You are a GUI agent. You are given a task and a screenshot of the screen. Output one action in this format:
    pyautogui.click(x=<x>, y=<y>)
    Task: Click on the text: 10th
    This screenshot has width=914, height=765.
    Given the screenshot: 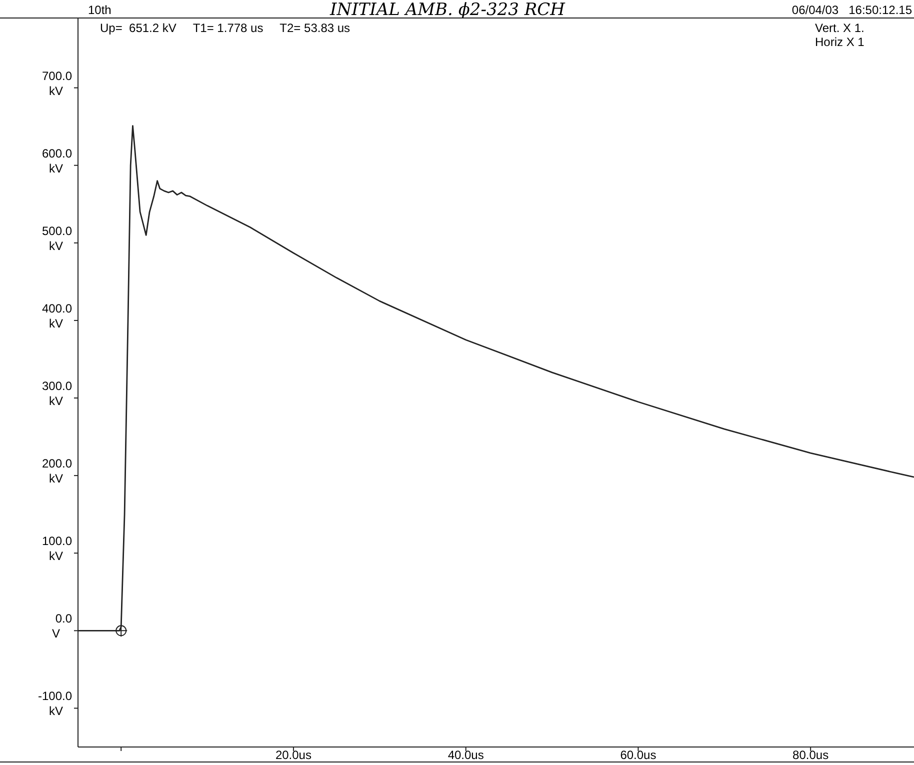 What is the action you would take?
    pyautogui.click(x=100, y=10)
    